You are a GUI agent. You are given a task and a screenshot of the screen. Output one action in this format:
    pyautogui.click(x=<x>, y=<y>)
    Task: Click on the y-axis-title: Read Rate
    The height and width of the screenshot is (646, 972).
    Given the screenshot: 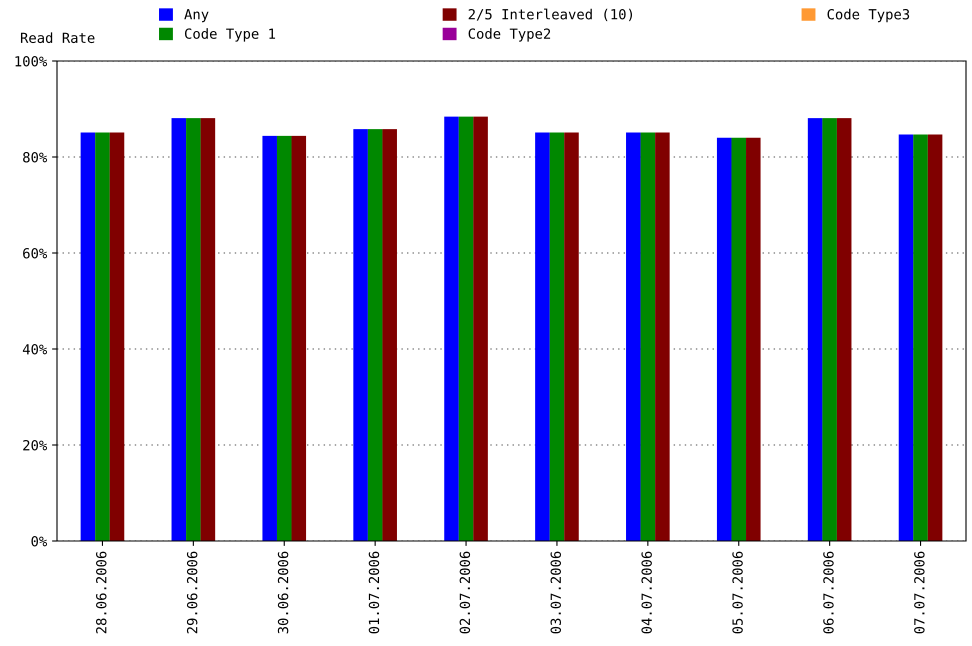 What is the action you would take?
    pyautogui.click(x=57, y=38)
    